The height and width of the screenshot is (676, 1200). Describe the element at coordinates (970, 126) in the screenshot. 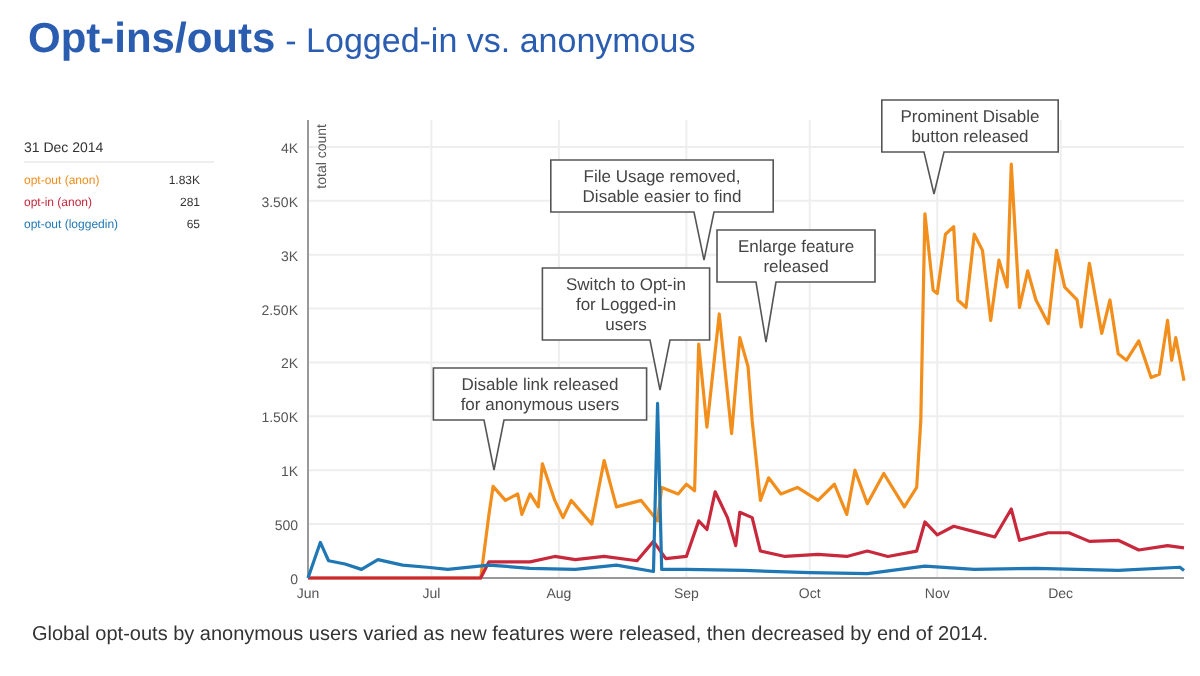

I see `annotation: Prominent Disable button released` at that location.